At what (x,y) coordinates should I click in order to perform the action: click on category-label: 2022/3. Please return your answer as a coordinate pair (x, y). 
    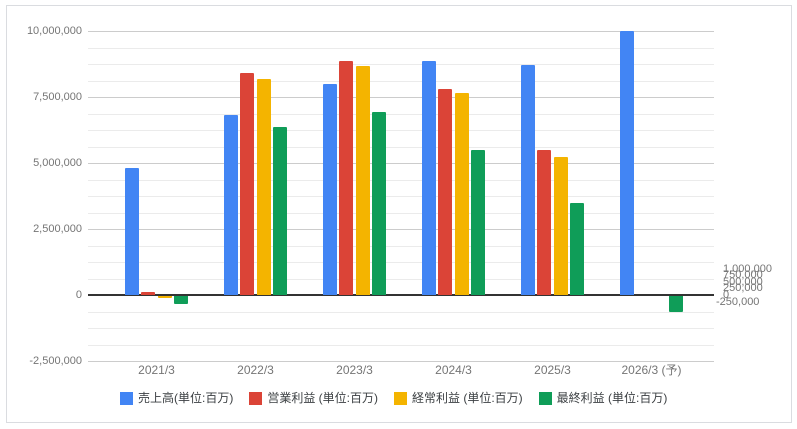
    Looking at the image, I should click on (255, 370).